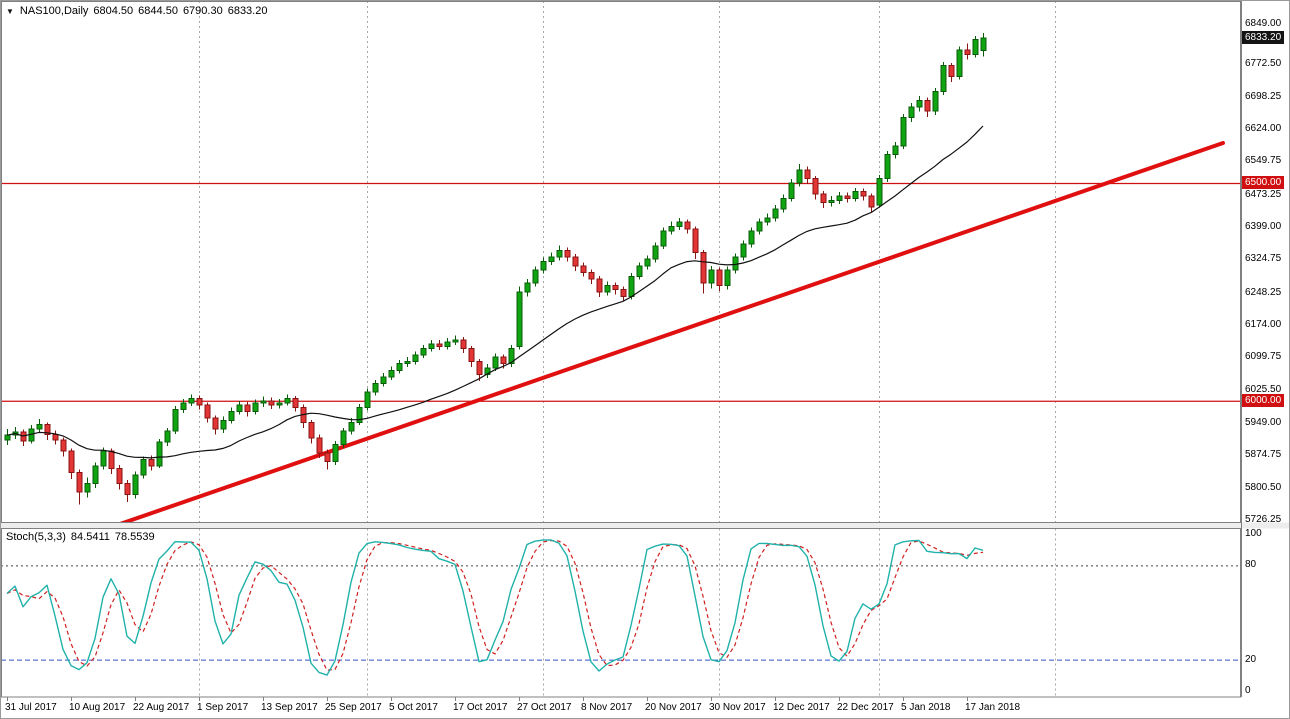 This screenshot has height=719, width=1290. I want to click on price-axis-label: 6324.75, so click(1263, 259).